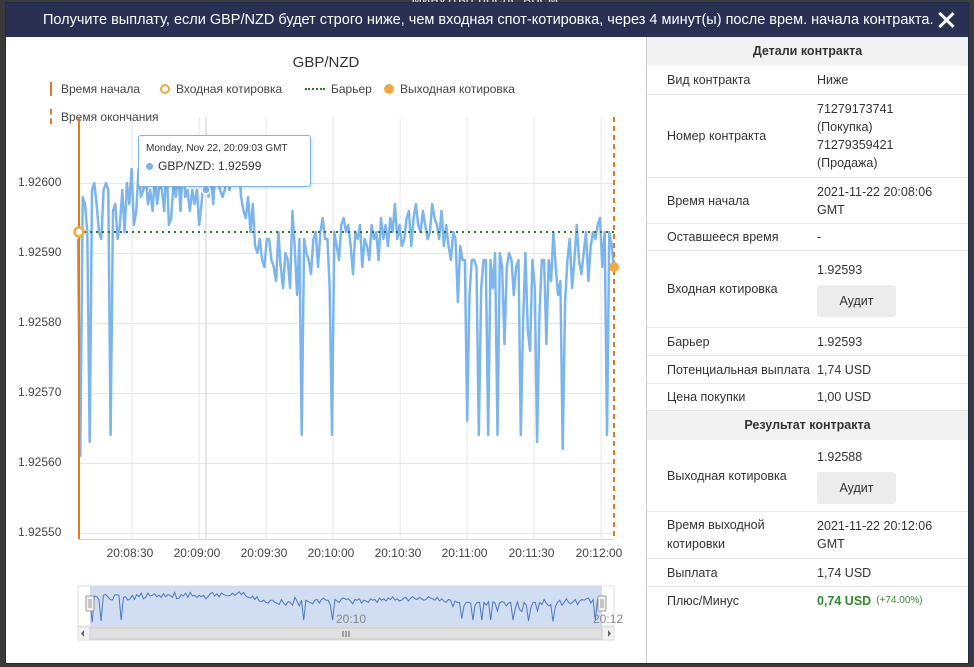  Describe the element at coordinates (40, 532) in the screenshot. I see `y-tick-label: 1.92550` at that location.